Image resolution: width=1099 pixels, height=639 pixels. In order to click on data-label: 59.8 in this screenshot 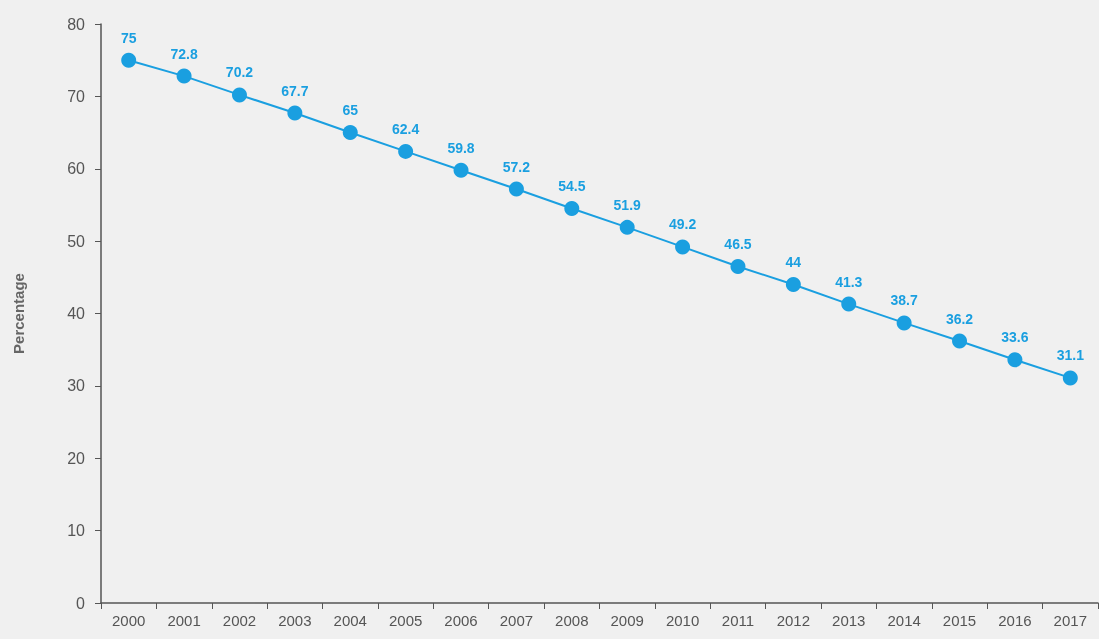, I will do `click(461, 147)`.